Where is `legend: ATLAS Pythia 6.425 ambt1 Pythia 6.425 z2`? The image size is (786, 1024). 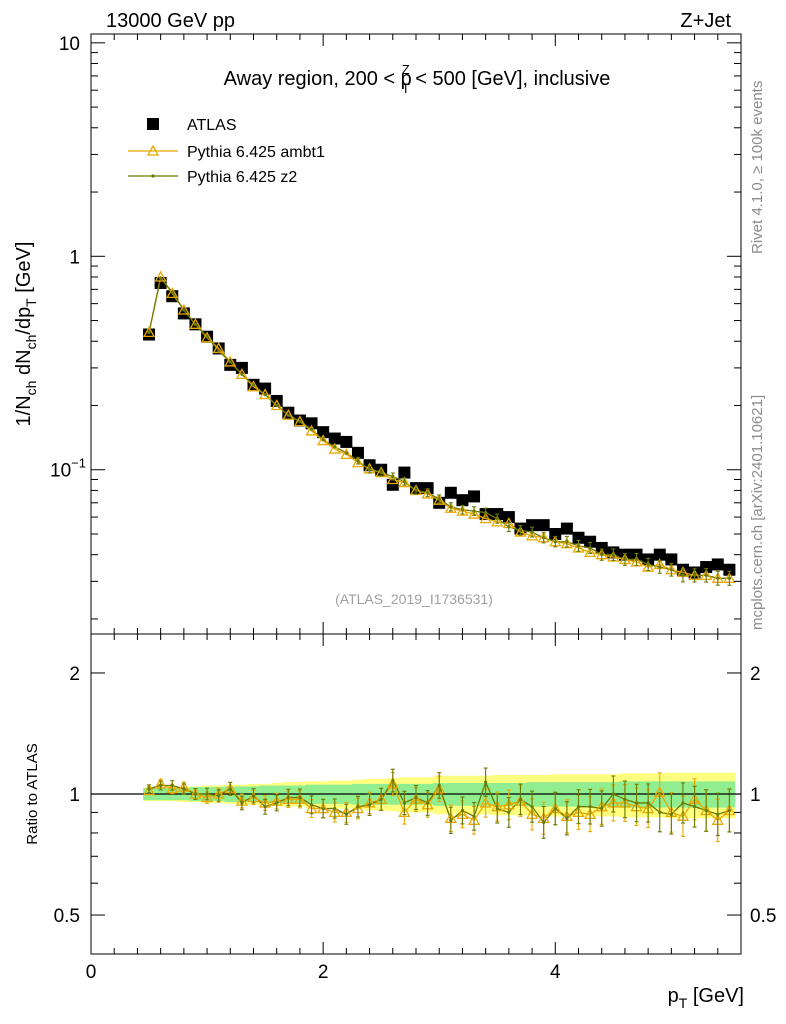 legend: ATLAS Pythia 6.425 ambt1 Pythia 6.425 z2 is located at coordinates (226, 151).